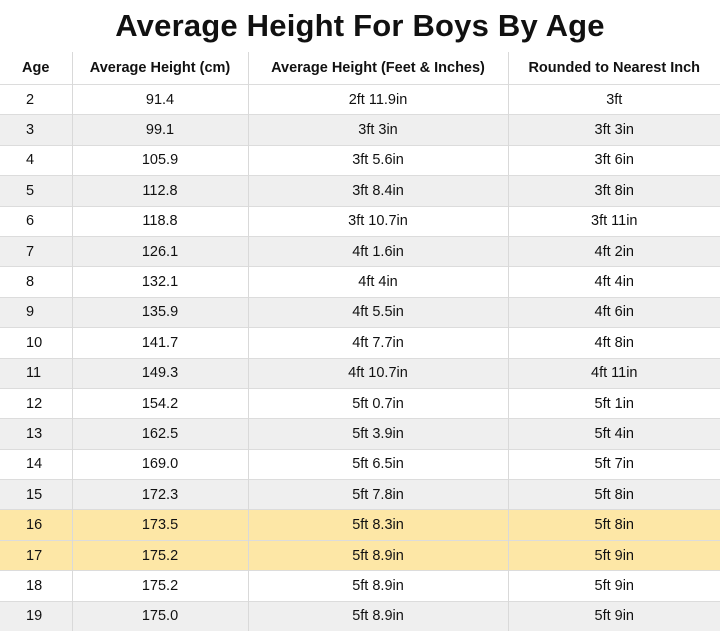  What do you see at coordinates (378, 191) in the screenshot?
I see `height-feet-inches-cell: 3ft 8.4in` at bounding box center [378, 191].